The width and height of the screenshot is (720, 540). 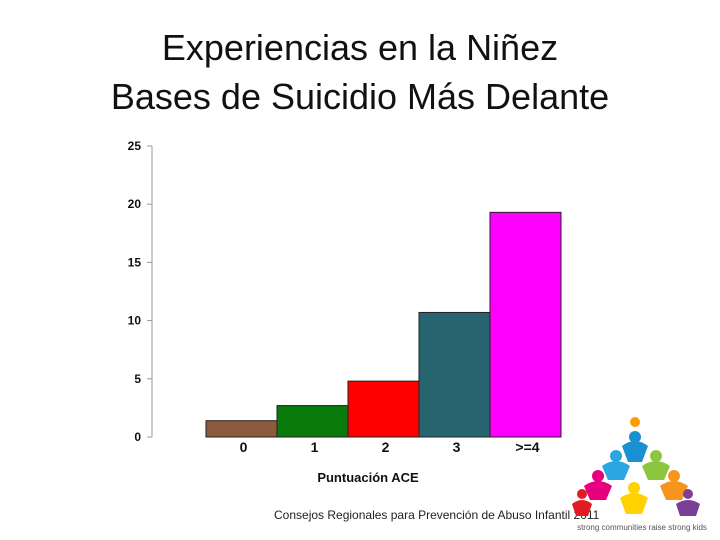 What do you see at coordinates (636, 466) in the screenshot?
I see `logo-figures` at bounding box center [636, 466].